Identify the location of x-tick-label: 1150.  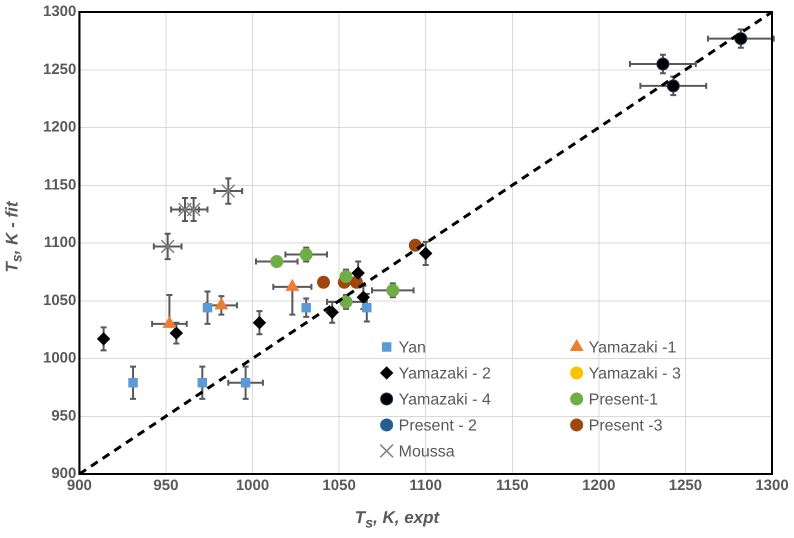
(512, 485).